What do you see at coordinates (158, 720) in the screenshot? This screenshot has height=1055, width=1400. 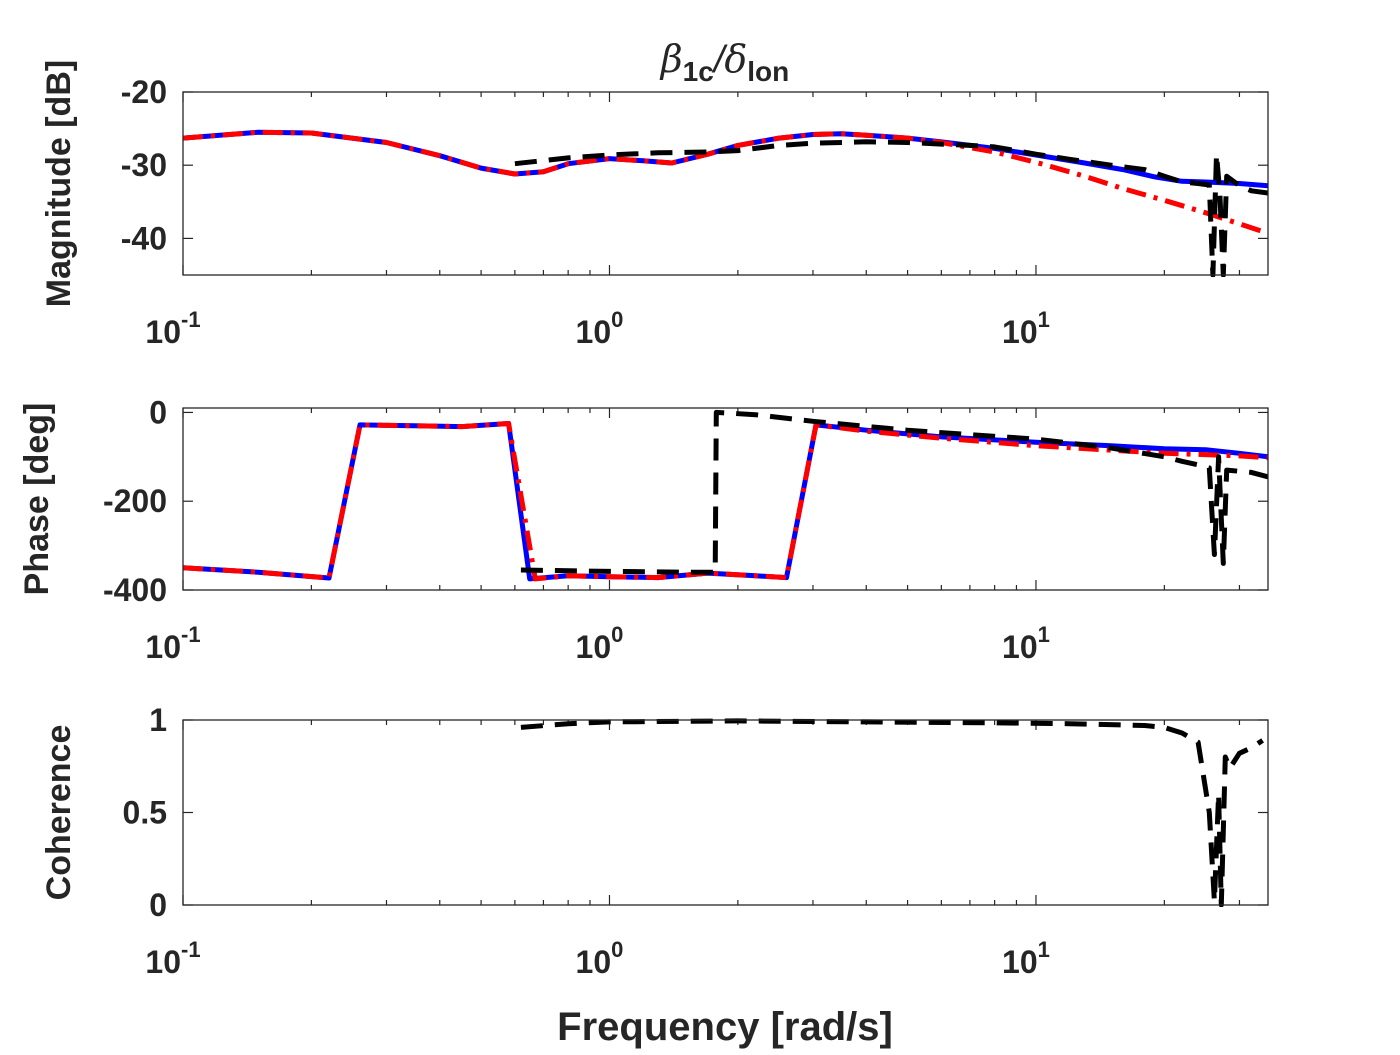 I see `y-tick-label: 1` at bounding box center [158, 720].